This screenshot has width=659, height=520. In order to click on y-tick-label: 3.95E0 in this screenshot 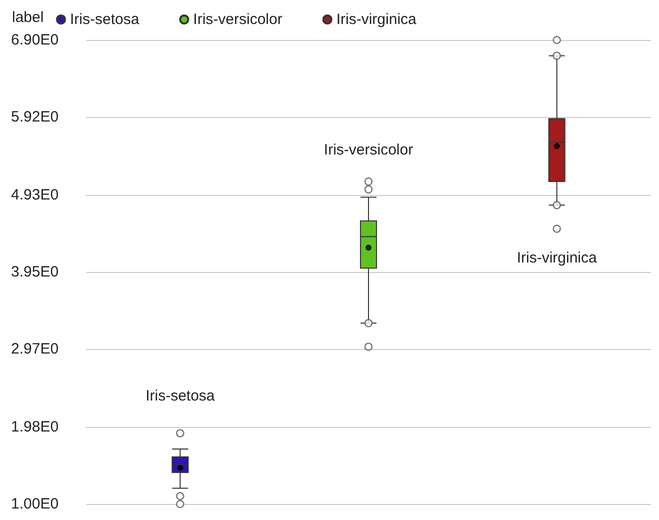, I will do `click(35, 272)`.